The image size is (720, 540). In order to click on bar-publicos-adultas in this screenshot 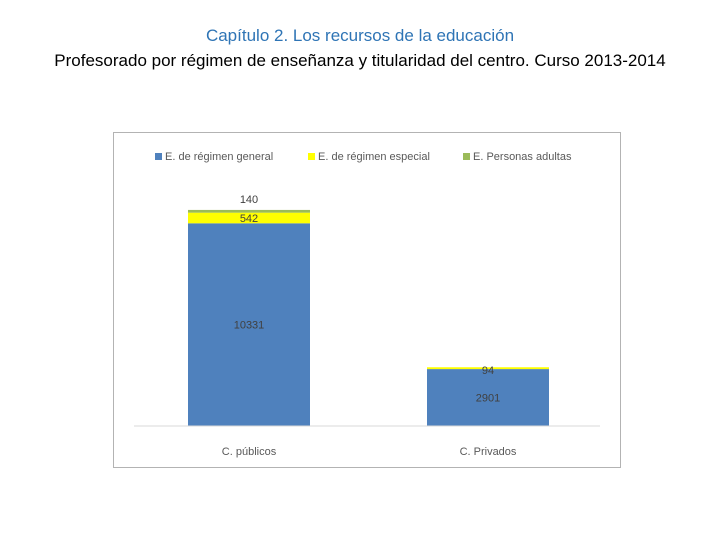, I will do `click(249, 211)`.